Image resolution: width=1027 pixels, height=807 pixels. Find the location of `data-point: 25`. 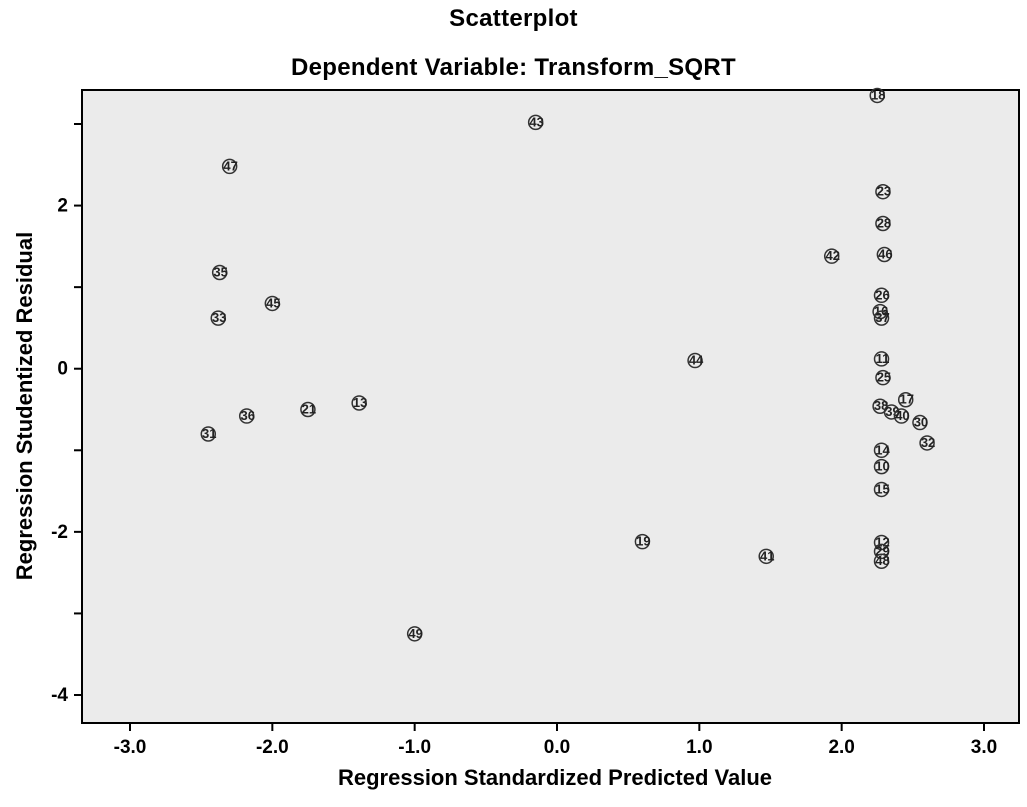

data-point: 25 is located at coordinates (883, 377).